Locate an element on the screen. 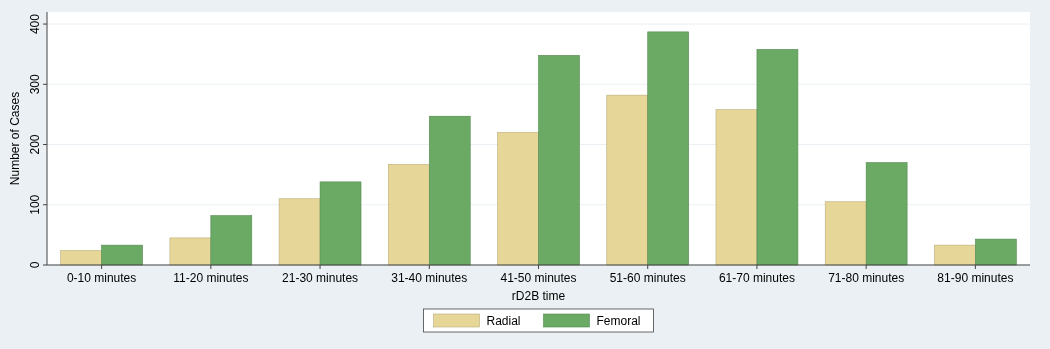 The width and height of the screenshot is (1050, 349). y-tick-label: 400 is located at coordinates (35, 24).